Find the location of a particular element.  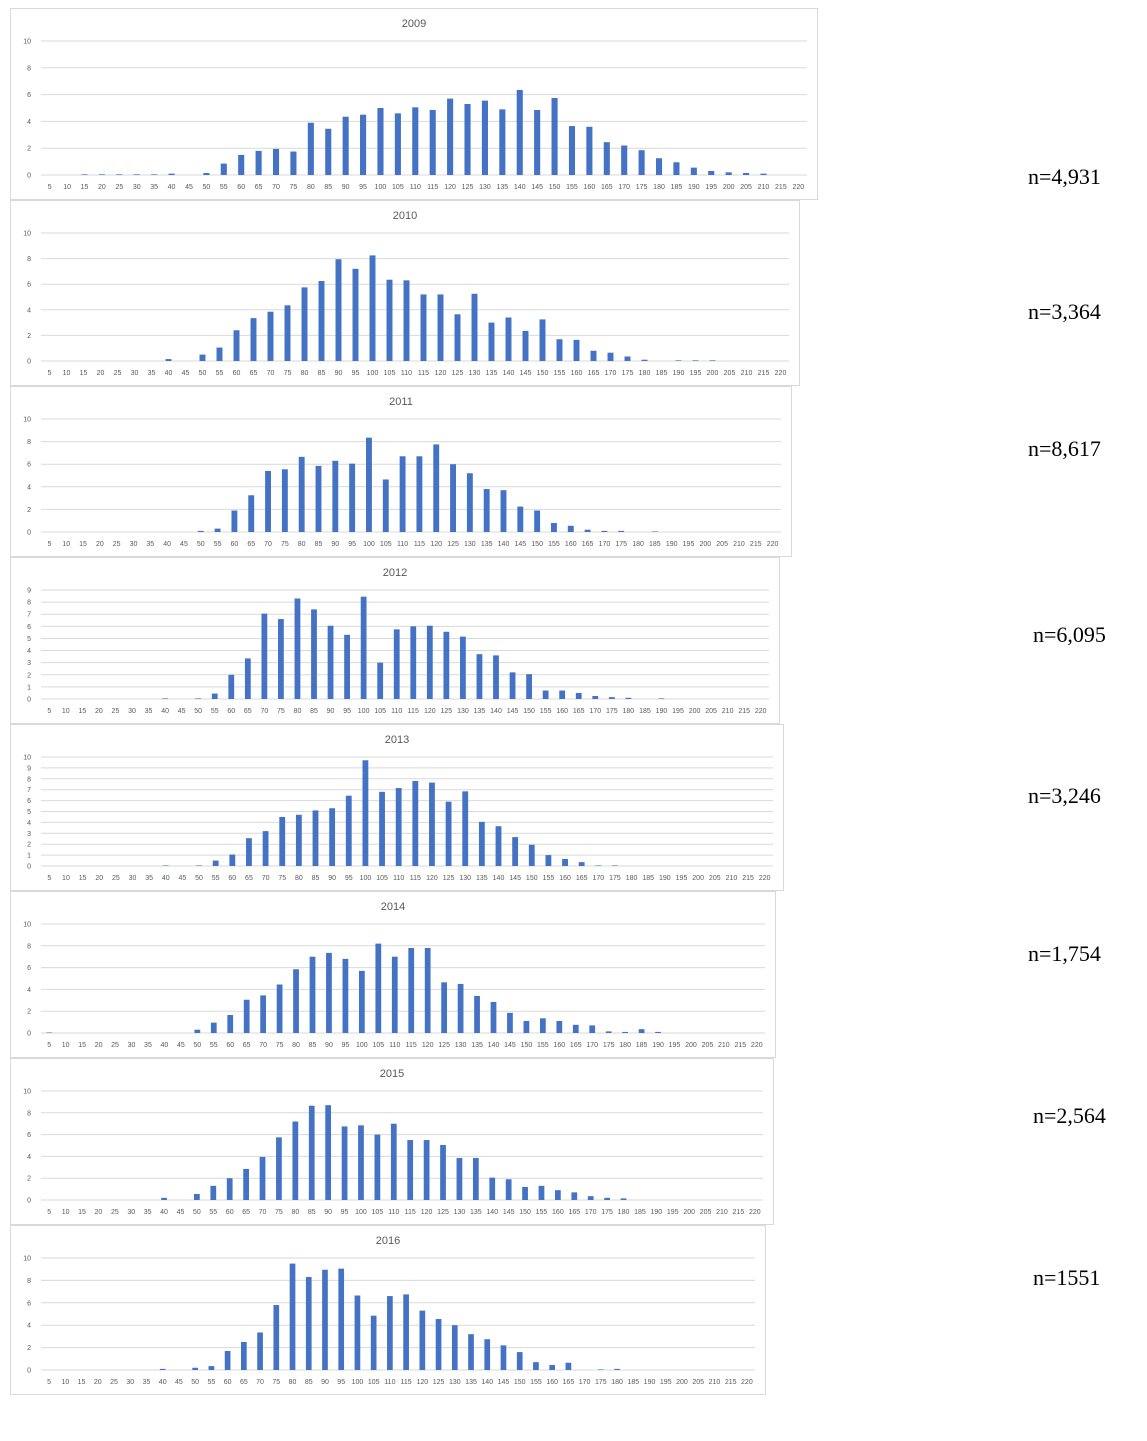

y-tick-label: 5 is located at coordinates (29, 812).